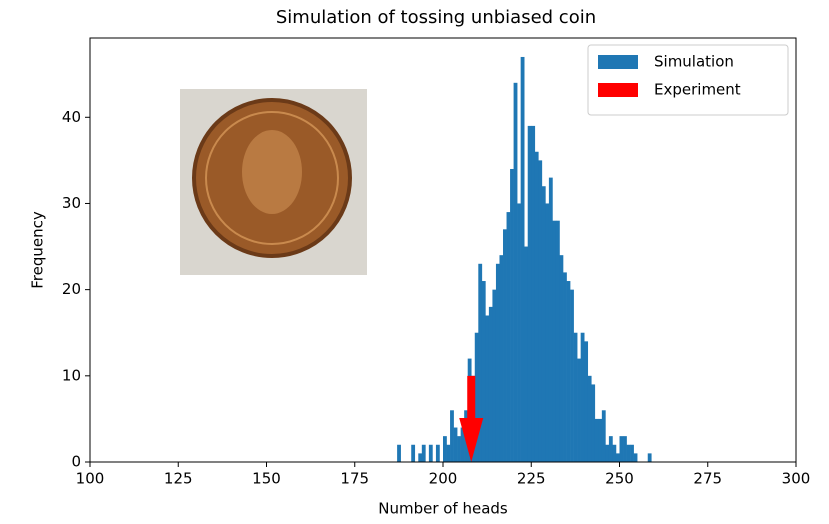 Image resolution: width=829 pixels, height=524 pixels. Describe the element at coordinates (266, 479) in the screenshot. I see `x-tick-label: 150` at that location.